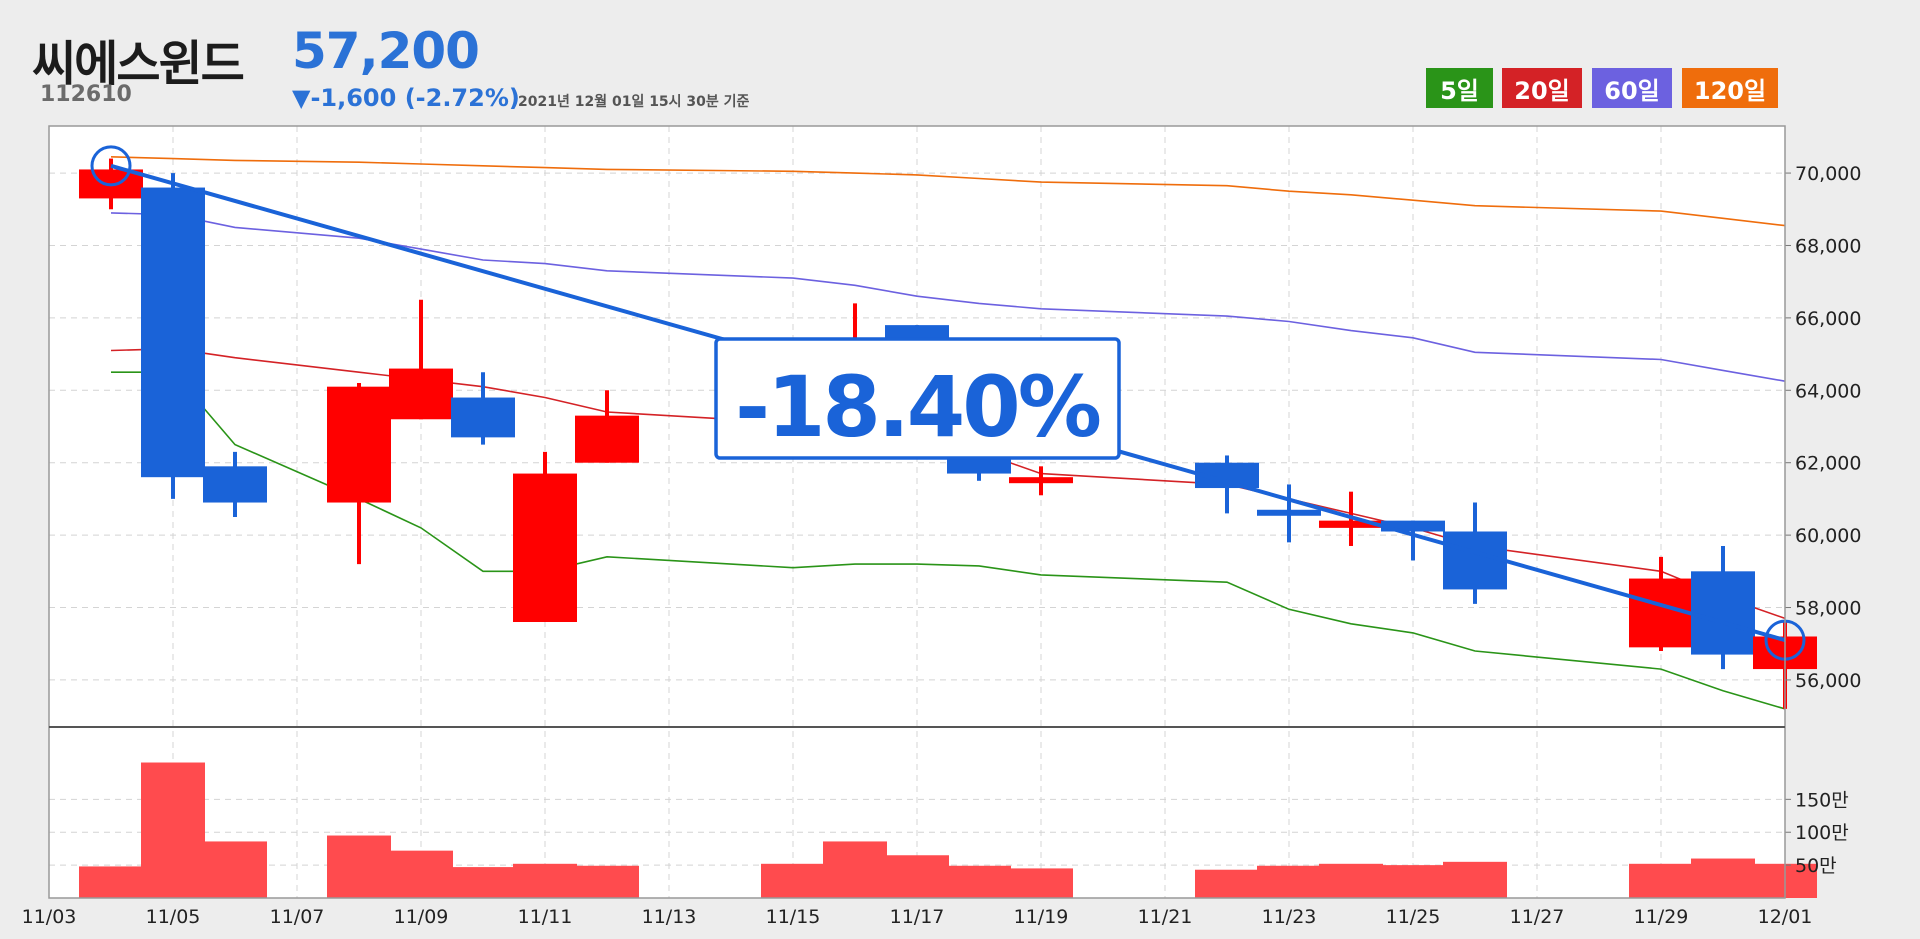 This screenshot has height=939, width=1920. I want to click on y-tick-label: 58,000, so click(1828, 609).